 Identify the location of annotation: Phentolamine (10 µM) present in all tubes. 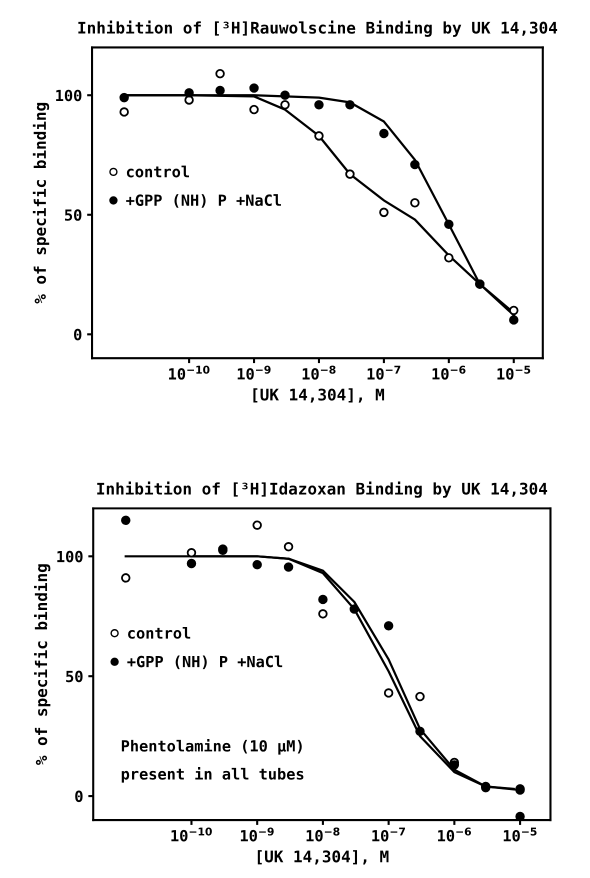
(213, 761).